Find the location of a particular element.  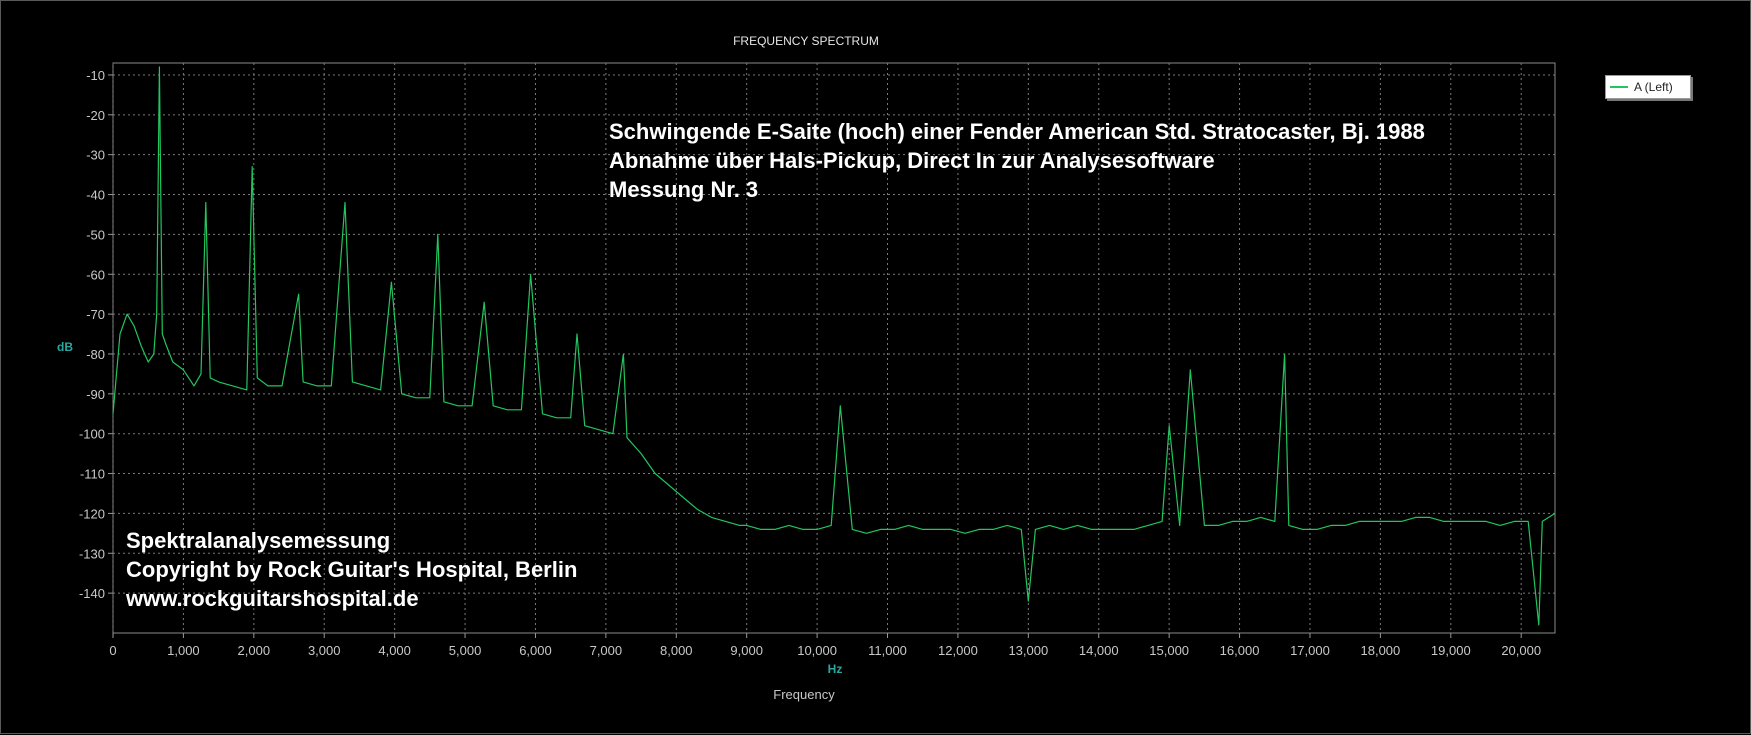

y-tick-label: -10 is located at coordinates (95, 75).